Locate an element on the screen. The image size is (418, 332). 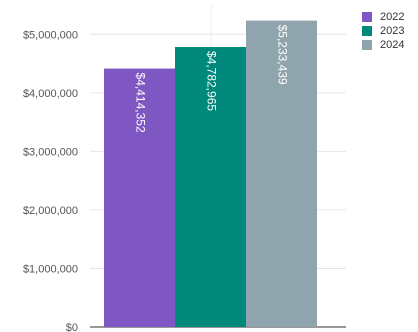
data-labels: $4,414,352 $4,782,965 $5,233,439 is located at coordinates (211, 79).